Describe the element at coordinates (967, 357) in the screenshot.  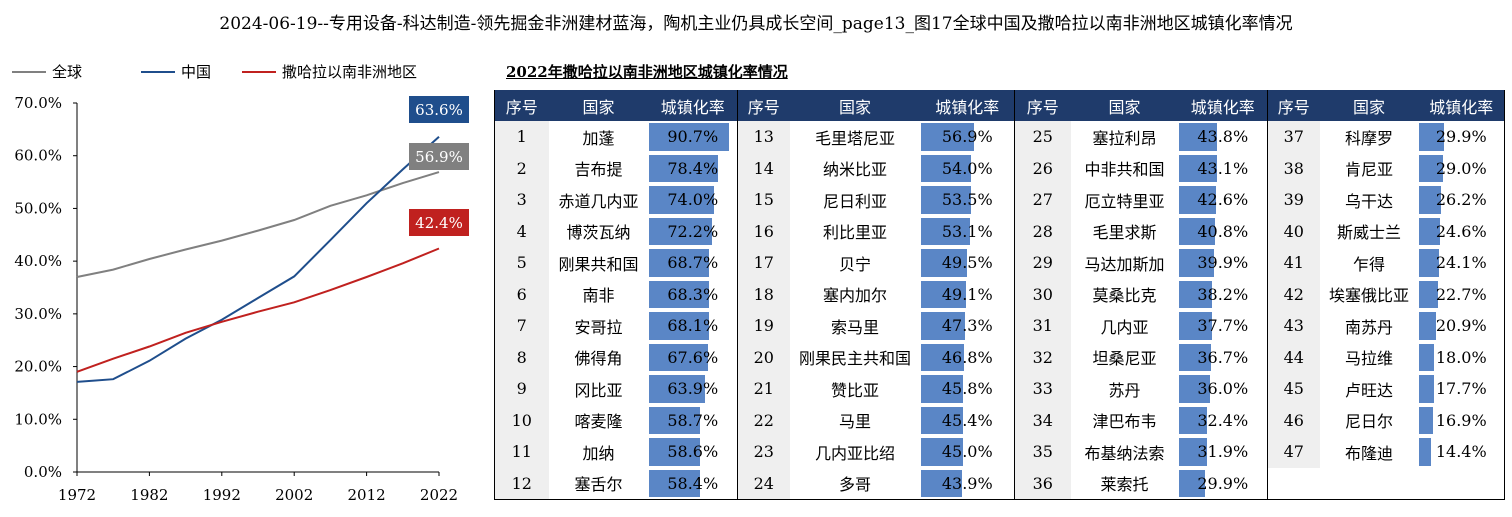
I see `rate-value: 46.8%` at that location.